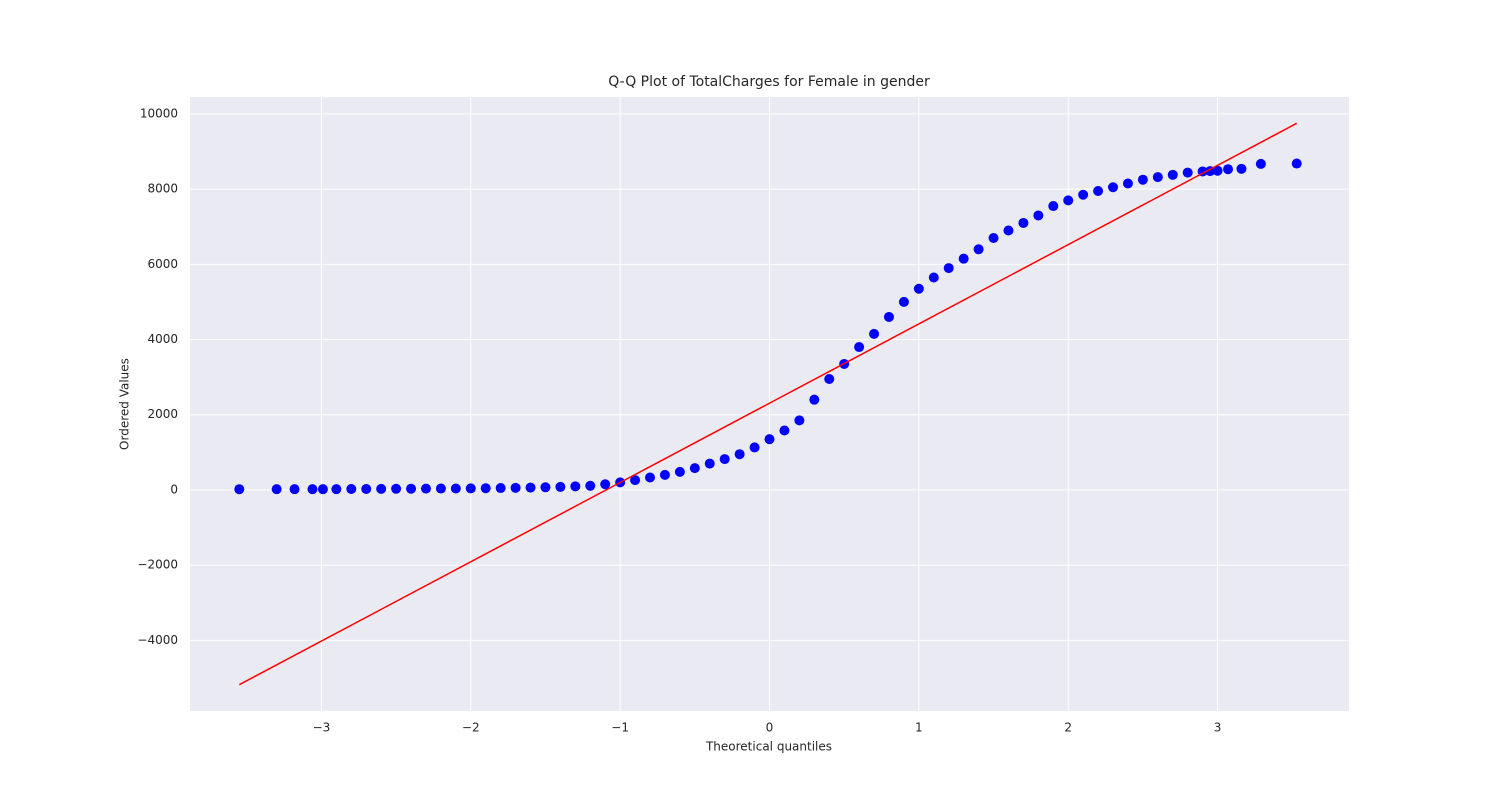 This screenshot has height=800, width=1500. I want to click on y-tick-label: −4000, so click(157, 640).